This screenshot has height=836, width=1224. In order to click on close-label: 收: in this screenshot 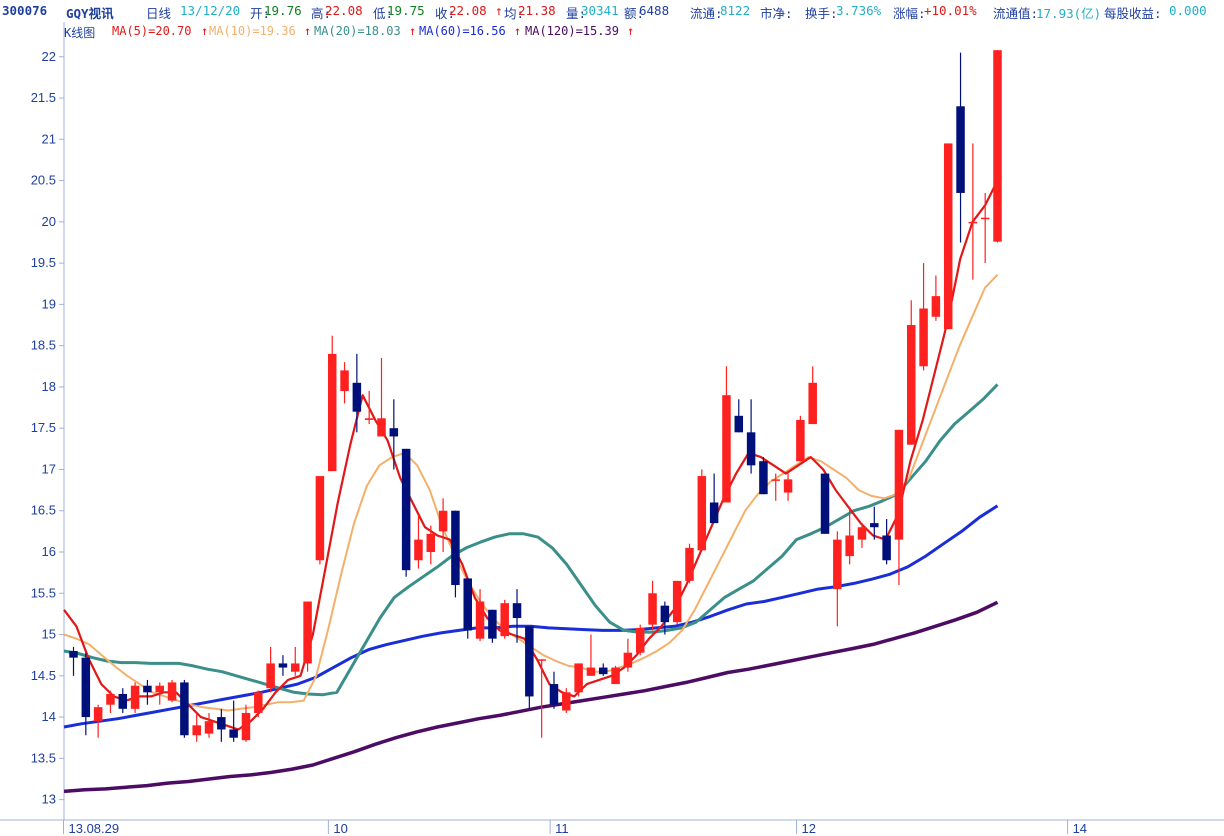, I will do `click(445, 13)`.